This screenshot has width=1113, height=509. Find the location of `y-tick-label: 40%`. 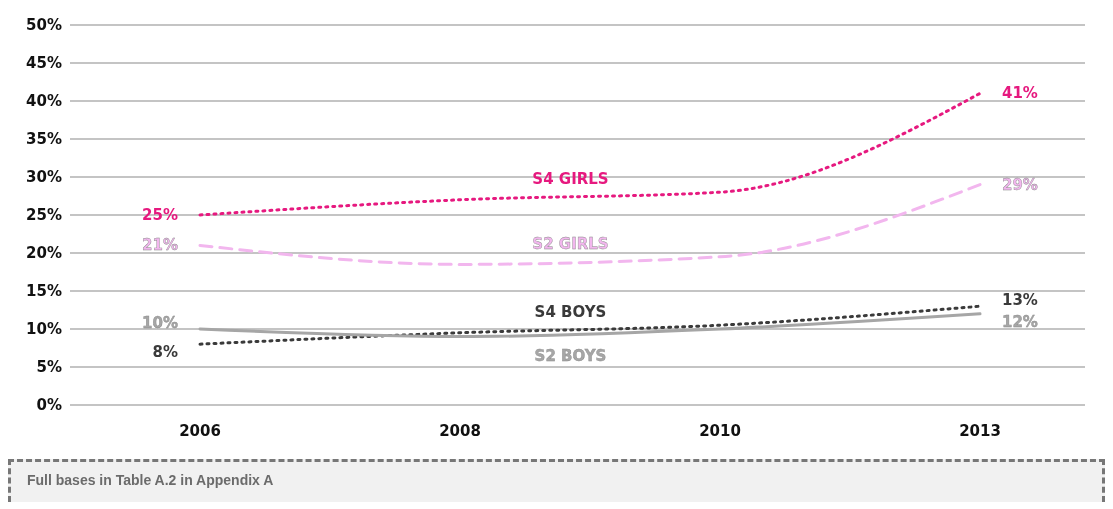

y-tick-label: 40% is located at coordinates (44, 101).